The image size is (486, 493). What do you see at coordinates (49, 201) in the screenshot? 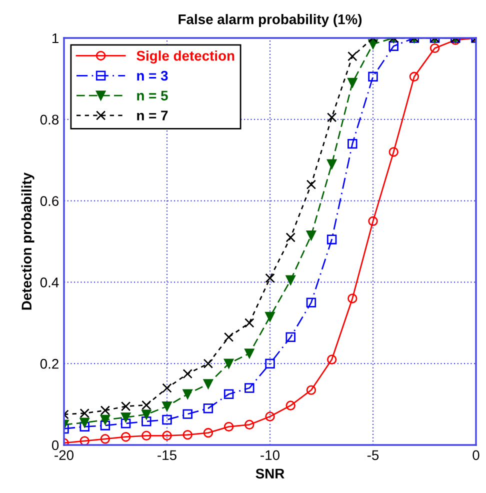
I see `y-tick-label: 0.6` at bounding box center [49, 201].